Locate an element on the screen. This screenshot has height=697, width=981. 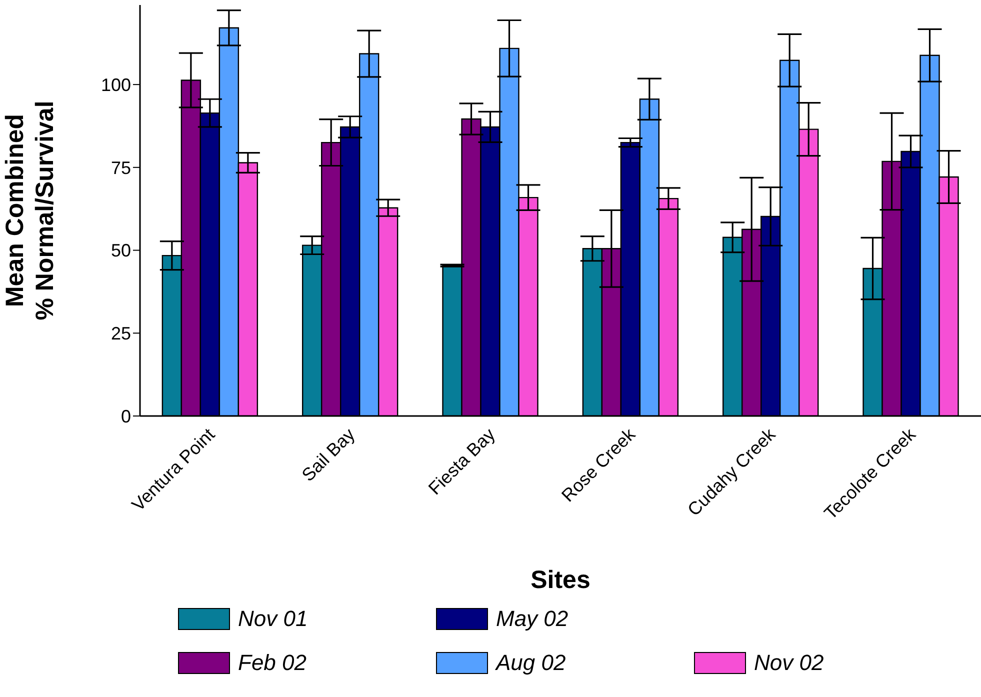
y-tick-label: 0 is located at coordinates (125, 416).